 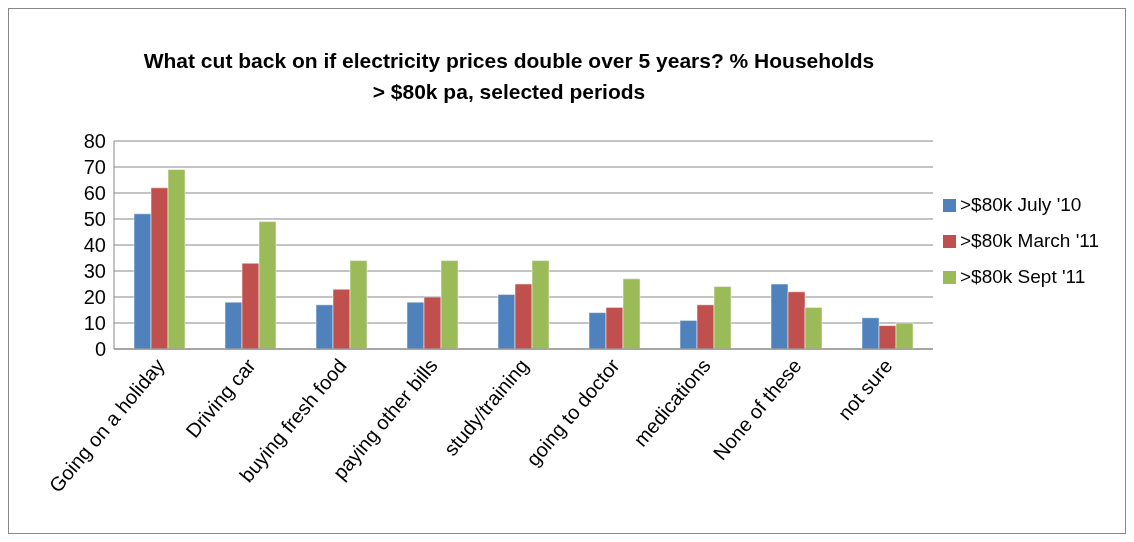 I want to click on y-tick-label: 0, so click(x=100, y=349).